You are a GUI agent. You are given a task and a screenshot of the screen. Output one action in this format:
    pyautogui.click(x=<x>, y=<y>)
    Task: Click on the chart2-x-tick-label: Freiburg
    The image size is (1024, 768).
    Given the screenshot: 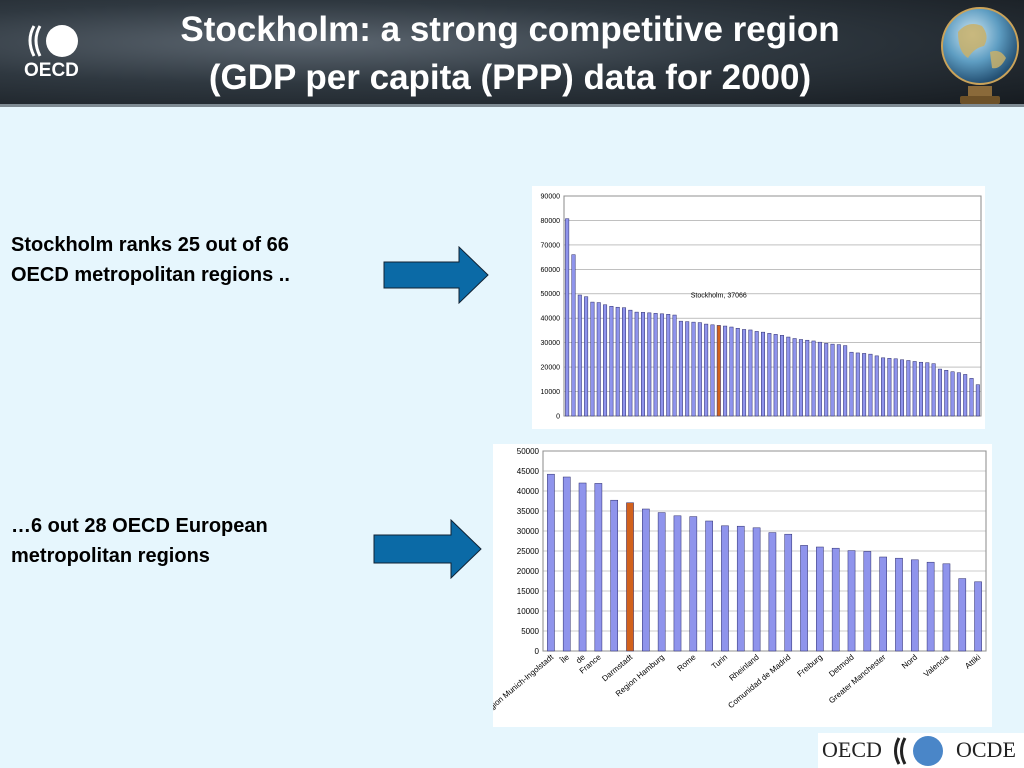 What is the action you would take?
    pyautogui.click(x=810, y=666)
    